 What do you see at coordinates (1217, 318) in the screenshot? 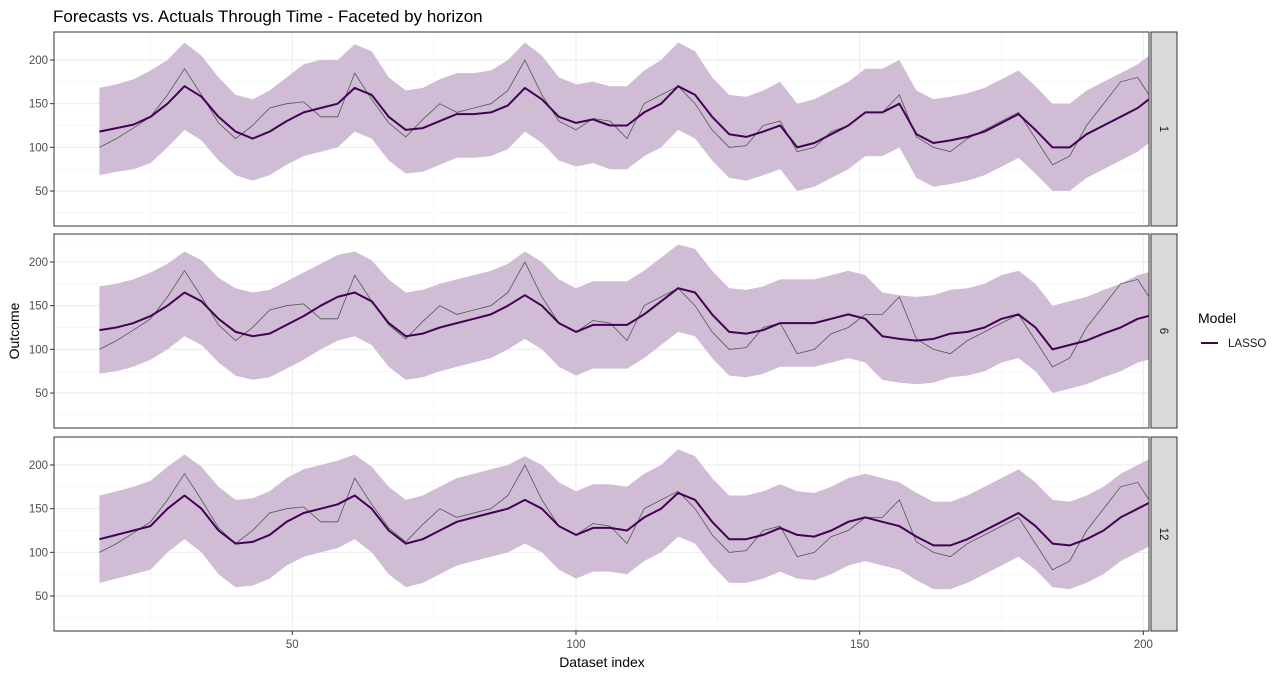
I see `legend-title: Model` at bounding box center [1217, 318].